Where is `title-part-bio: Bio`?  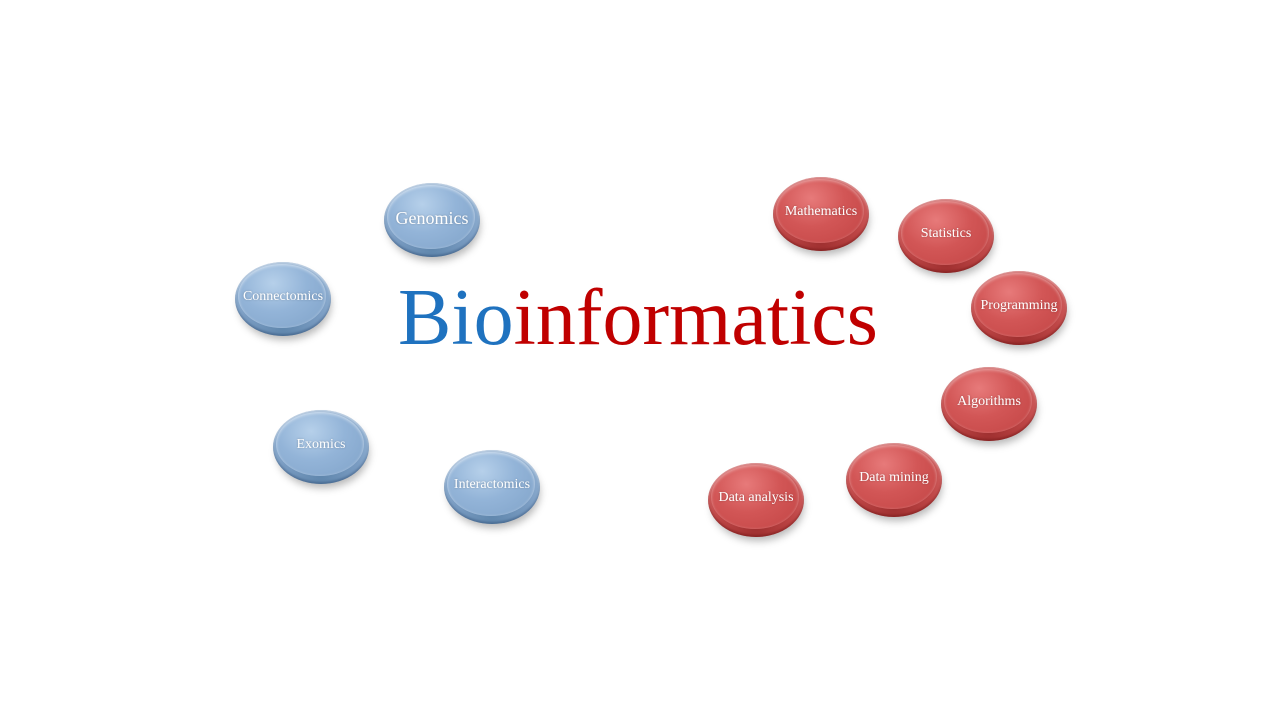 title-part-bio: Bio is located at coordinates (456, 318).